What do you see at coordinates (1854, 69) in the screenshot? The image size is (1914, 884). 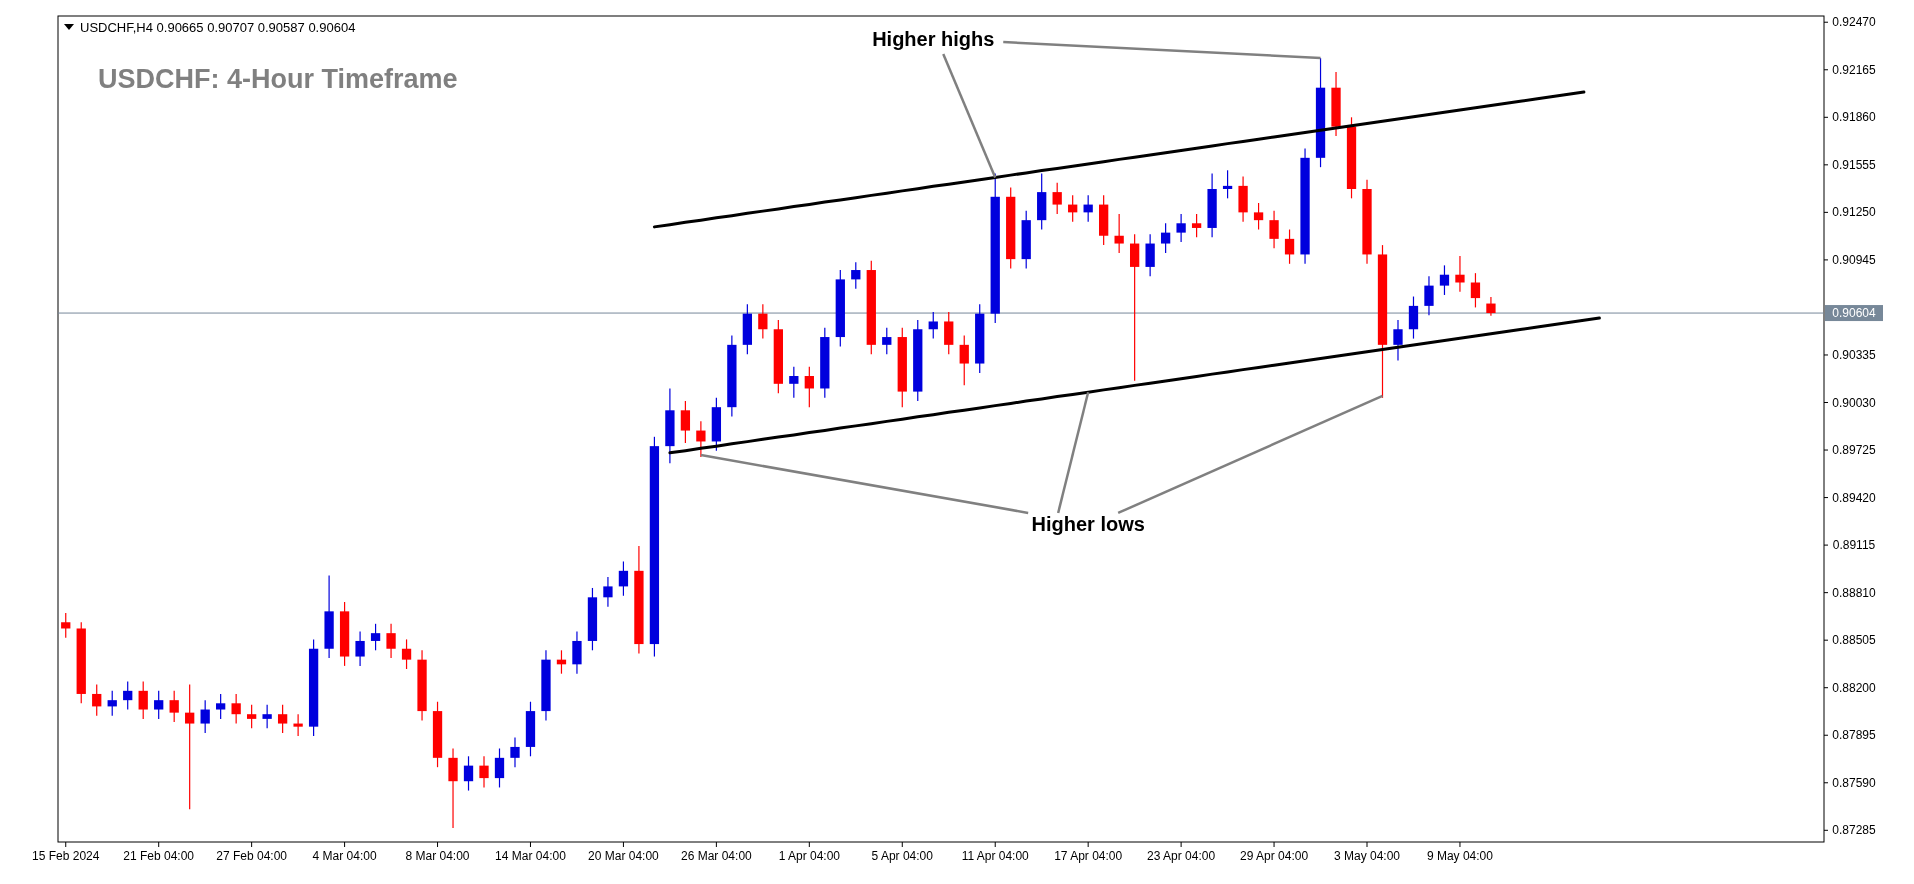 I see `y-tick-label: 0.92165` at bounding box center [1854, 69].